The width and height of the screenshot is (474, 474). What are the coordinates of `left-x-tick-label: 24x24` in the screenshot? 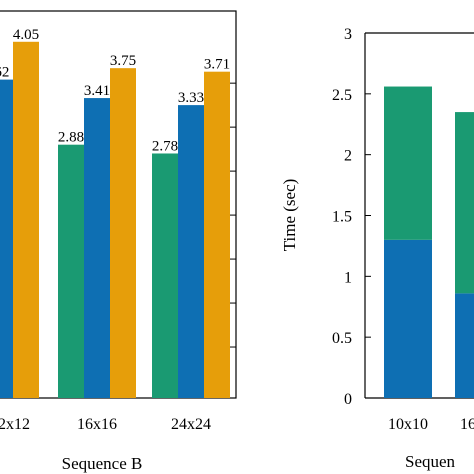 It's located at (191, 424).